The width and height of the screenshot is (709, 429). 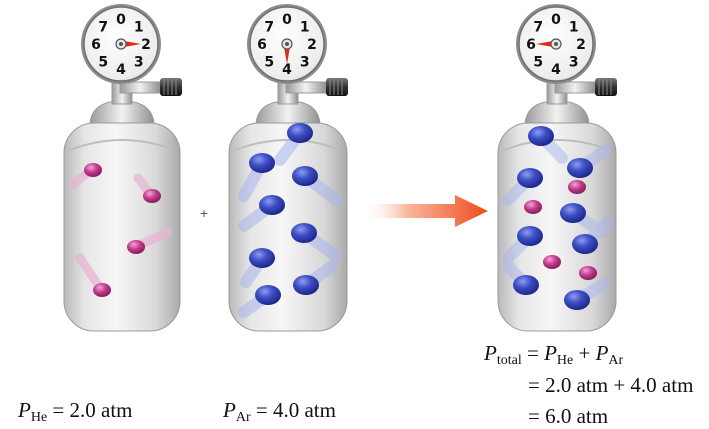 What do you see at coordinates (279, 411) in the screenshot?
I see `argon-pressure-label: PAr = 4.0 atm` at bounding box center [279, 411].